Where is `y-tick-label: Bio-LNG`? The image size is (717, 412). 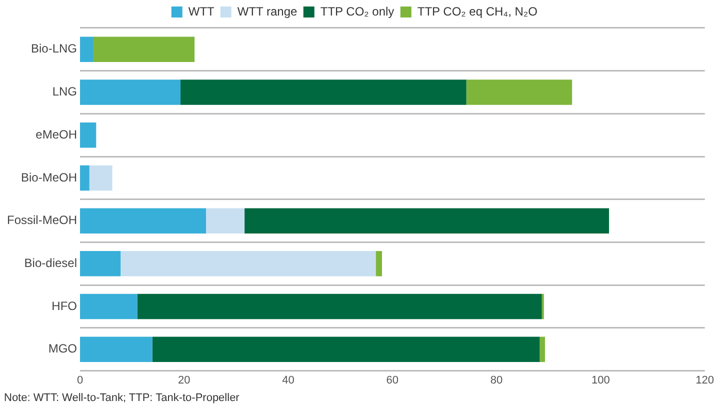
y-tick-label: Bio-LNG is located at coordinates (53, 49).